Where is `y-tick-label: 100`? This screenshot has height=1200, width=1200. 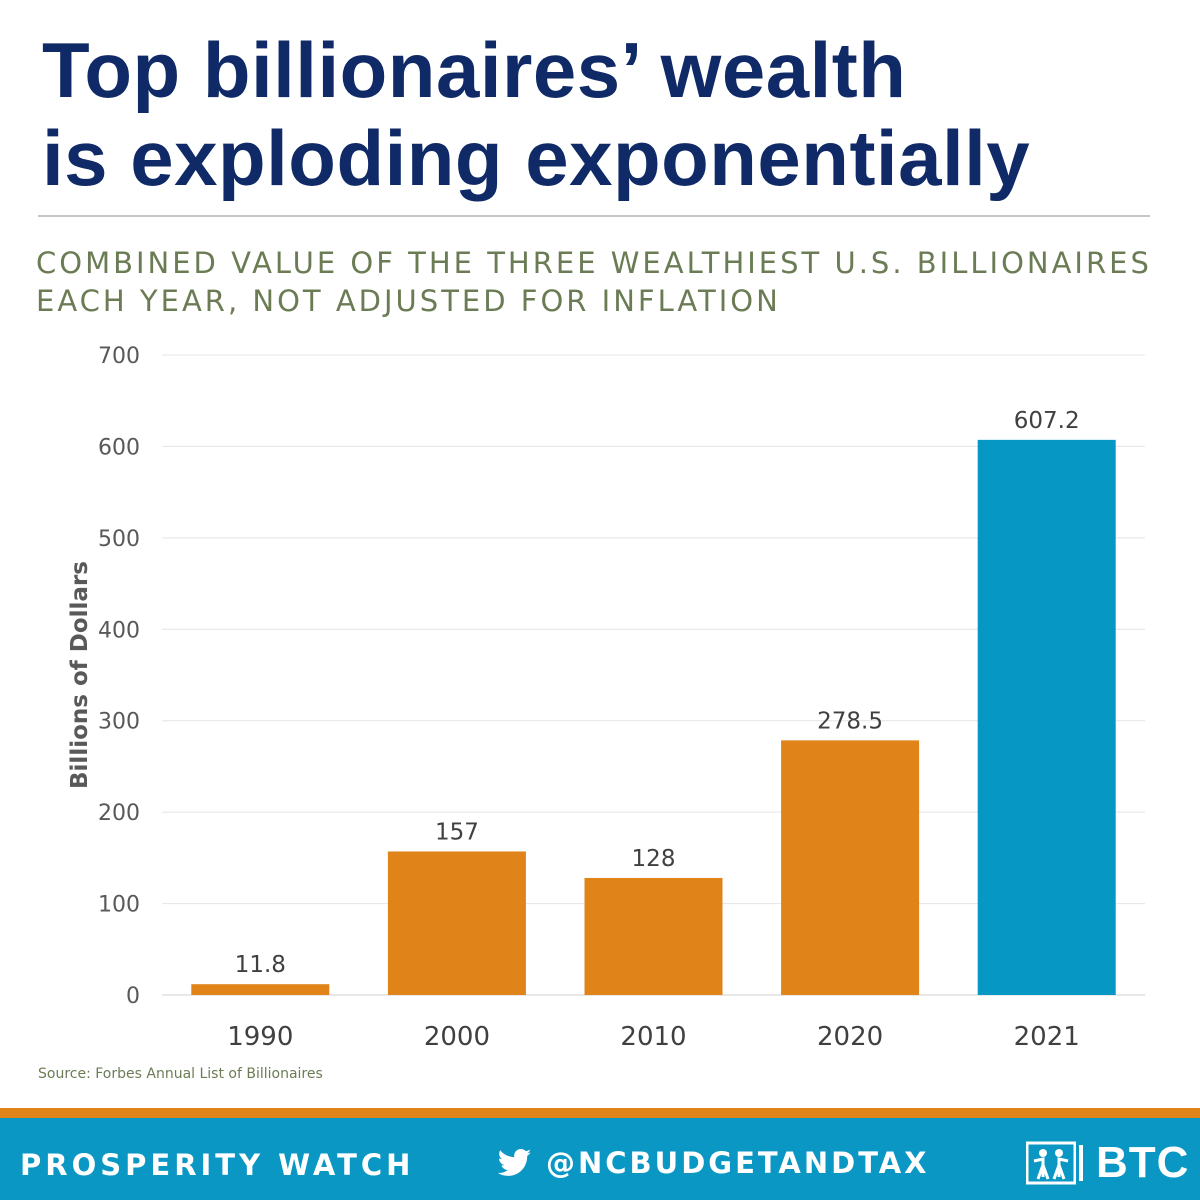
y-tick-label: 100 is located at coordinates (119, 905).